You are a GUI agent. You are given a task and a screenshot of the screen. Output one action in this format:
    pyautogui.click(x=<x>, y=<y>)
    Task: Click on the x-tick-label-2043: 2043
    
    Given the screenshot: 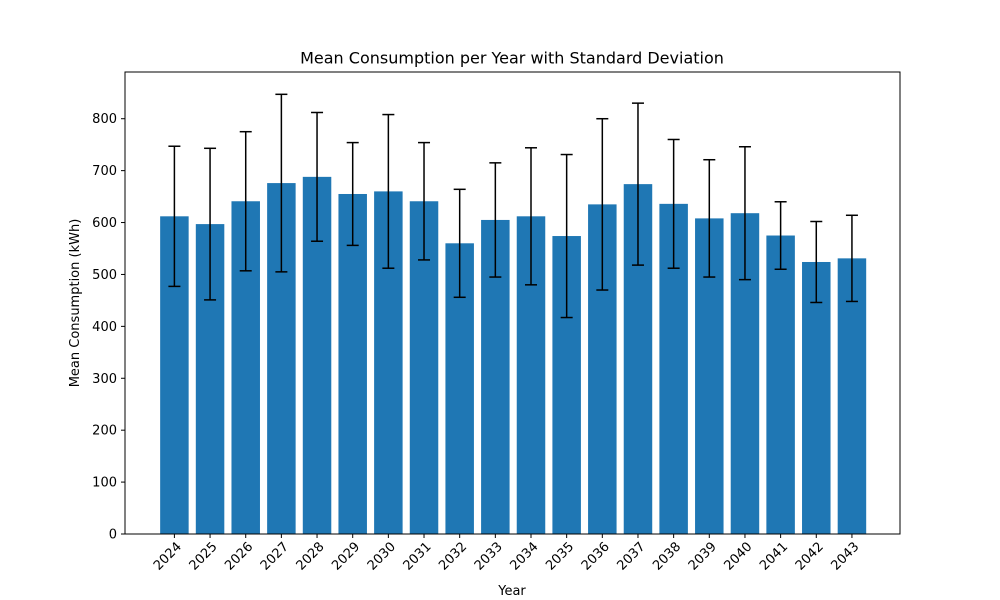 What is the action you would take?
    pyautogui.click(x=845, y=557)
    